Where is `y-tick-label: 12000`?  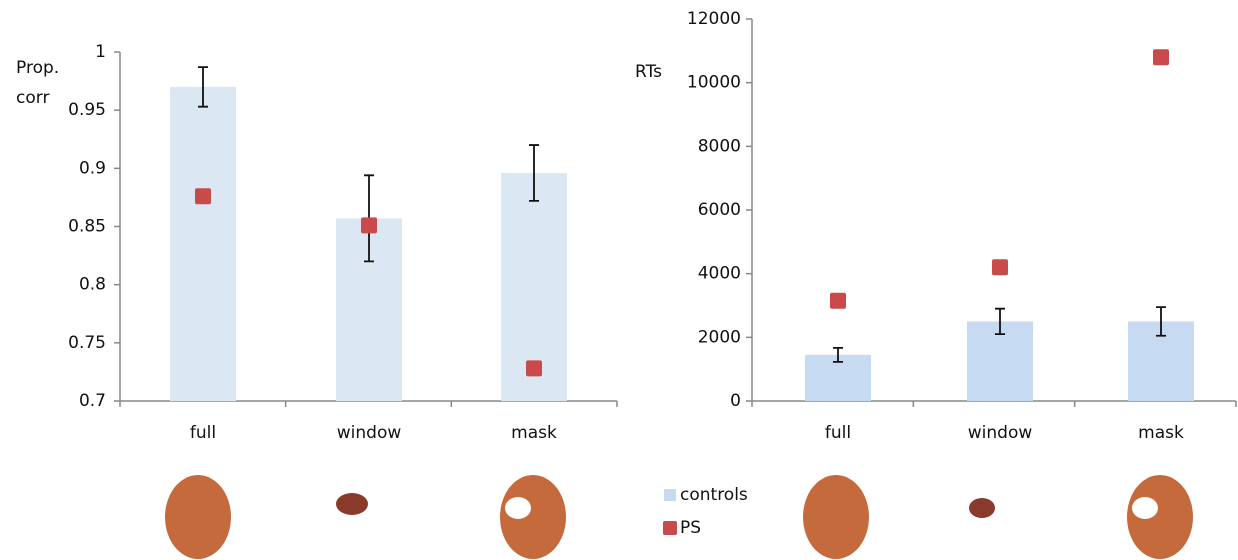 y-tick-label: 12000 is located at coordinates (714, 19).